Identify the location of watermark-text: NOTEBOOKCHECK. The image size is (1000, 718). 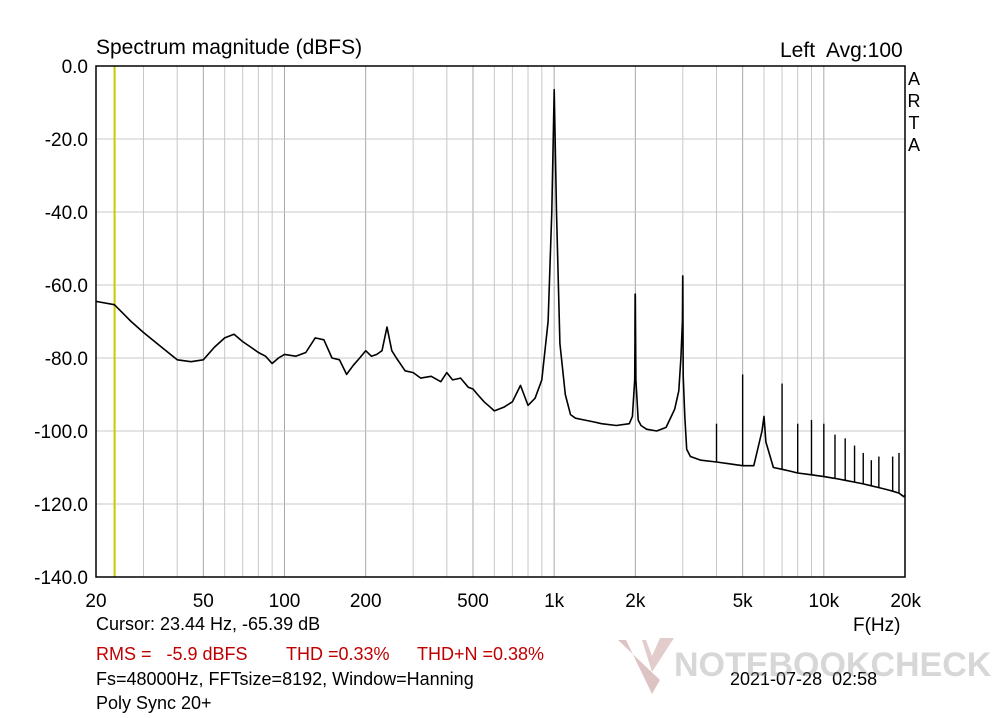
(833, 665).